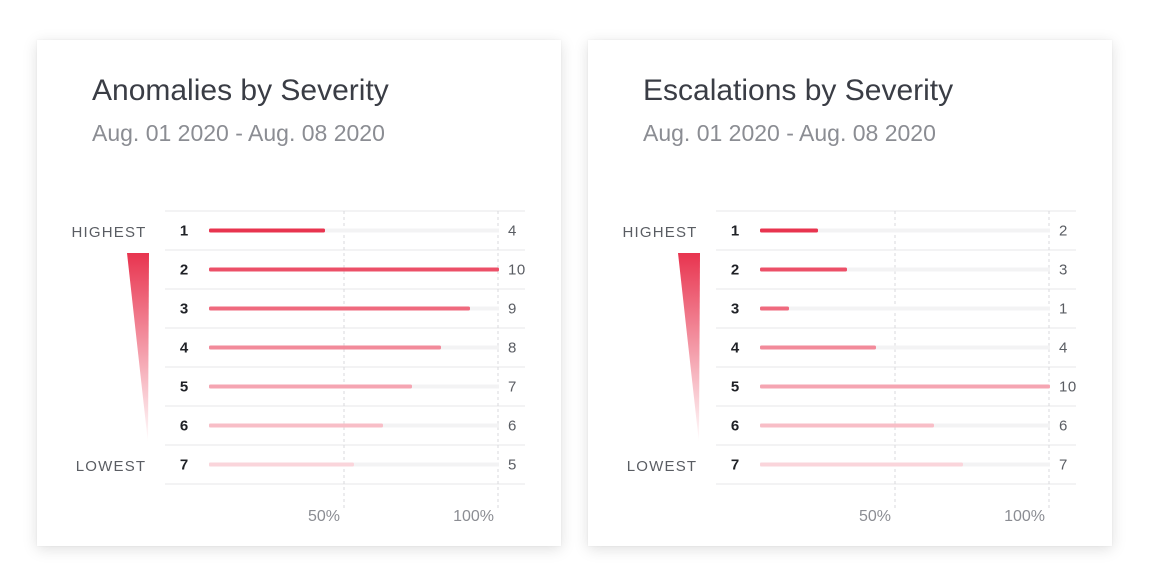  I want to click on chart-title: Anomalies by Severity, so click(240, 90).